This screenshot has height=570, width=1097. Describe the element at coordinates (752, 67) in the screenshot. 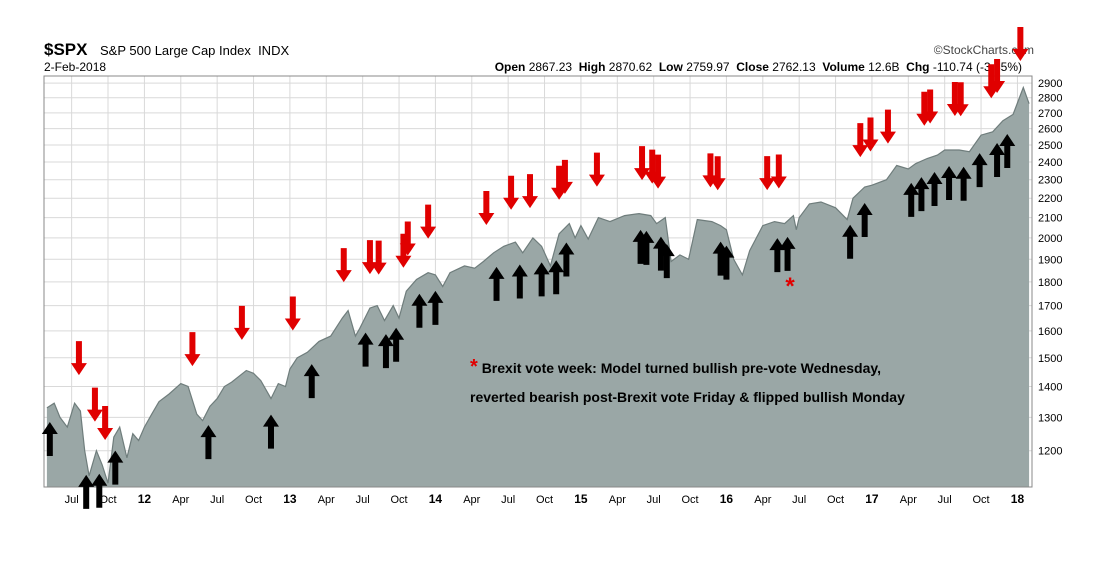

I see `close-label: Close` at that location.